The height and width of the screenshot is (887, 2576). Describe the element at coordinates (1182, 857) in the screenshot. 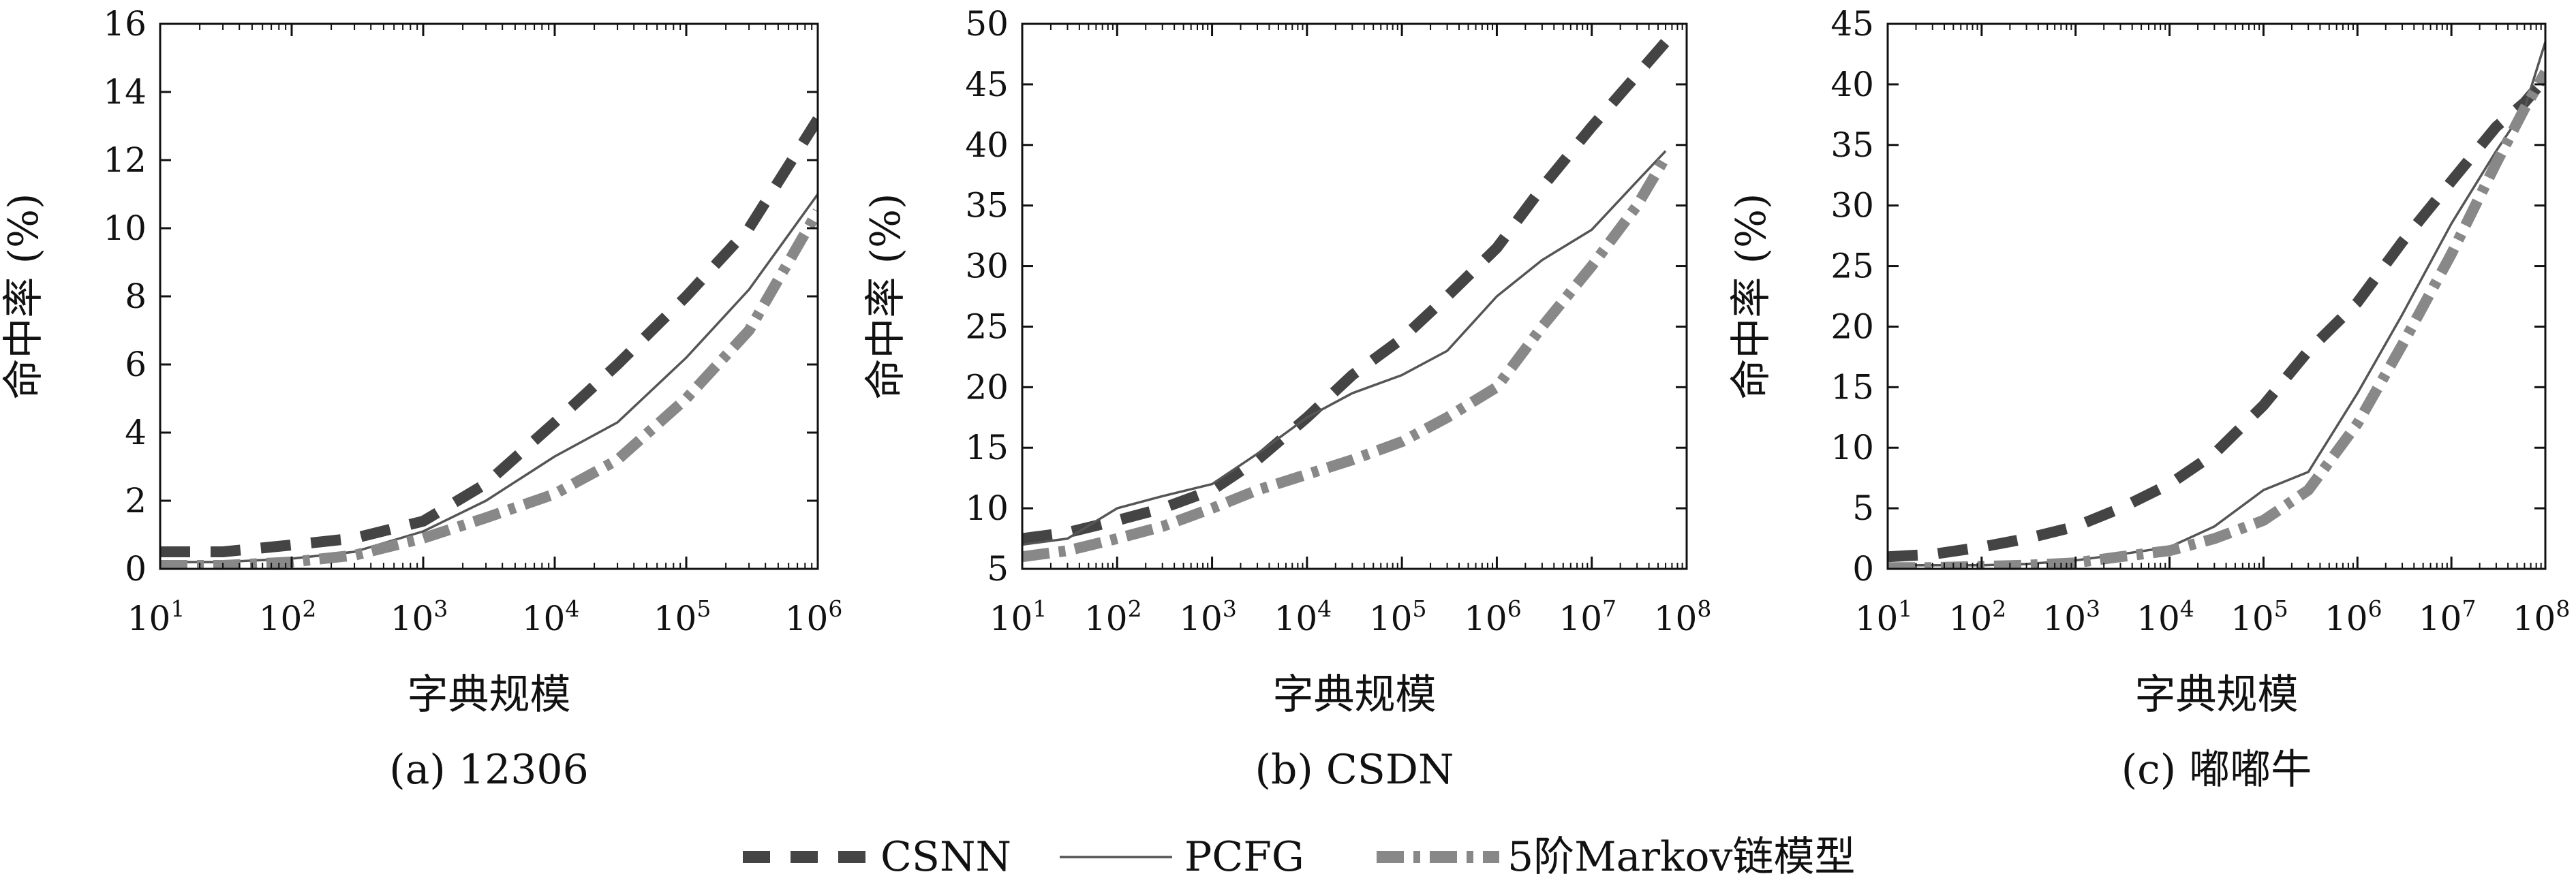

I see `legend-item-pcfg: PCFG` at that location.